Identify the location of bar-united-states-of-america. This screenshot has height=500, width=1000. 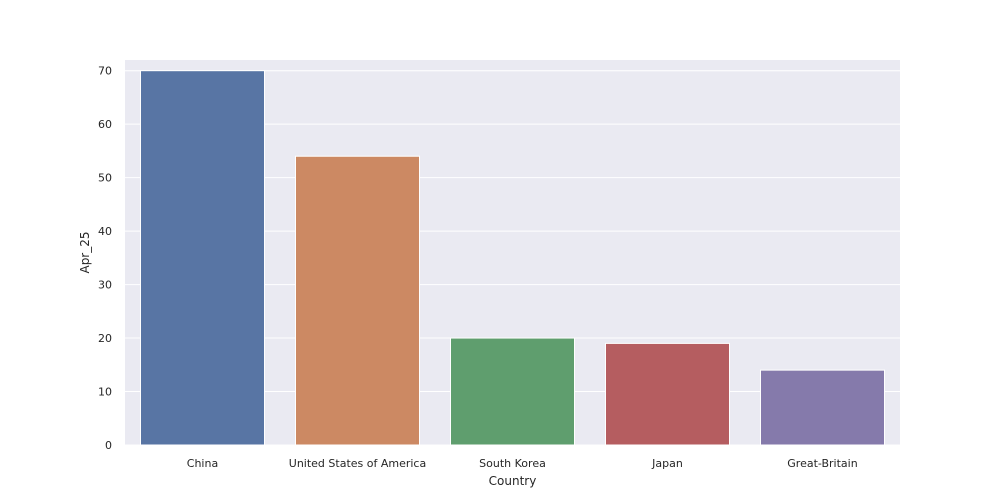
(357, 300).